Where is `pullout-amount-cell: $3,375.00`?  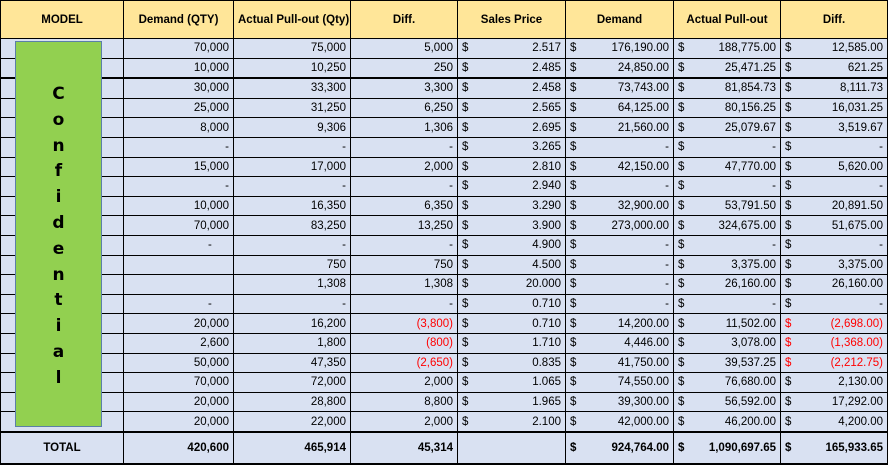
pullout-amount-cell: $3,375.00 is located at coordinates (727, 265).